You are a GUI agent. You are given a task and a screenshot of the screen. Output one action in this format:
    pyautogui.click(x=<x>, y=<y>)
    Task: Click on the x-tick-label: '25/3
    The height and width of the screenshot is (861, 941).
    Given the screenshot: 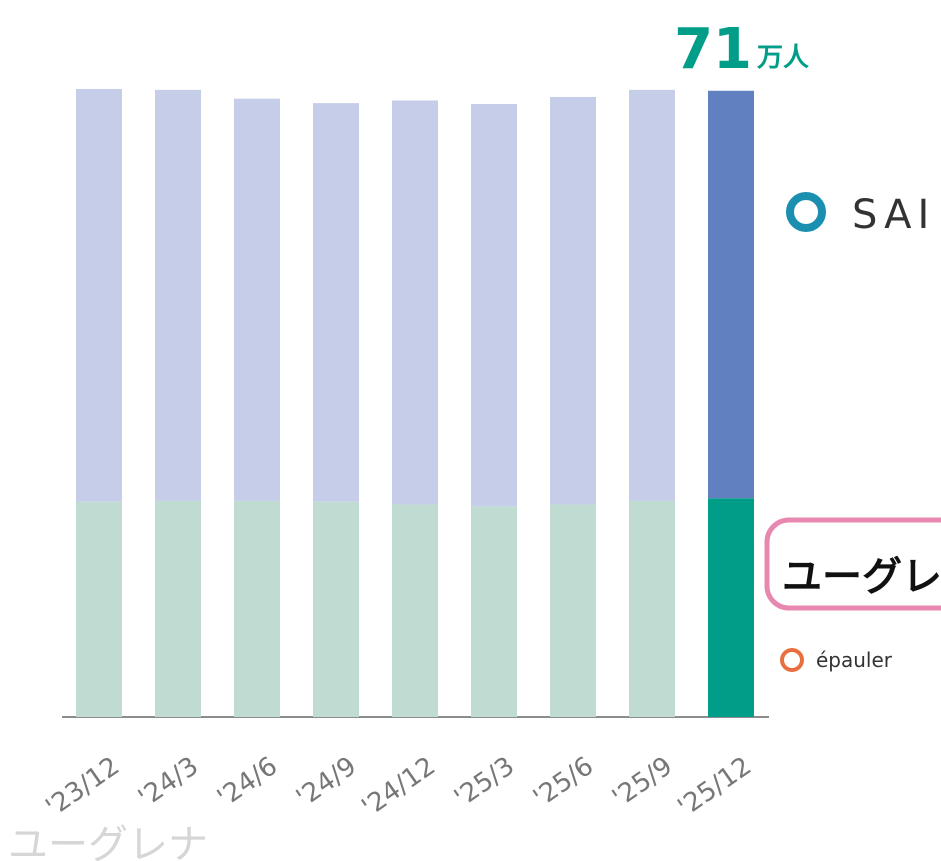 What is the action you would take?
    pyautogui.click(x=484, y=782)
    